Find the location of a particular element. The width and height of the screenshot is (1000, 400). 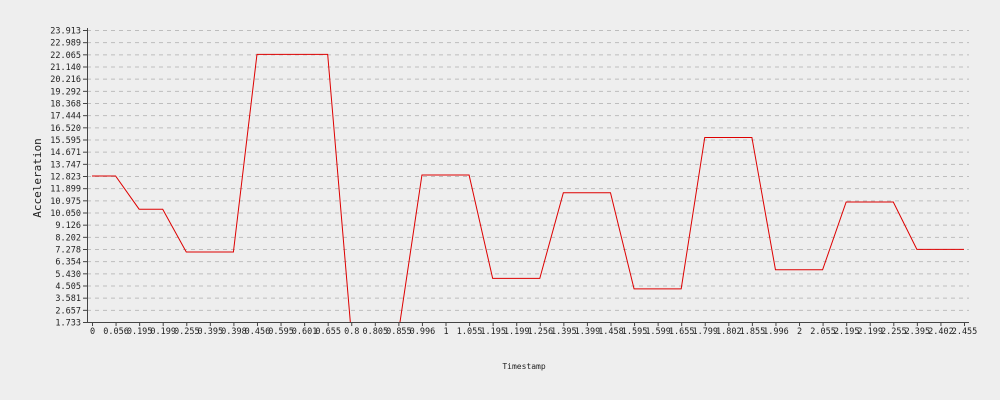

y-tick-label: 8.202 is located at coordinates (68, 238).